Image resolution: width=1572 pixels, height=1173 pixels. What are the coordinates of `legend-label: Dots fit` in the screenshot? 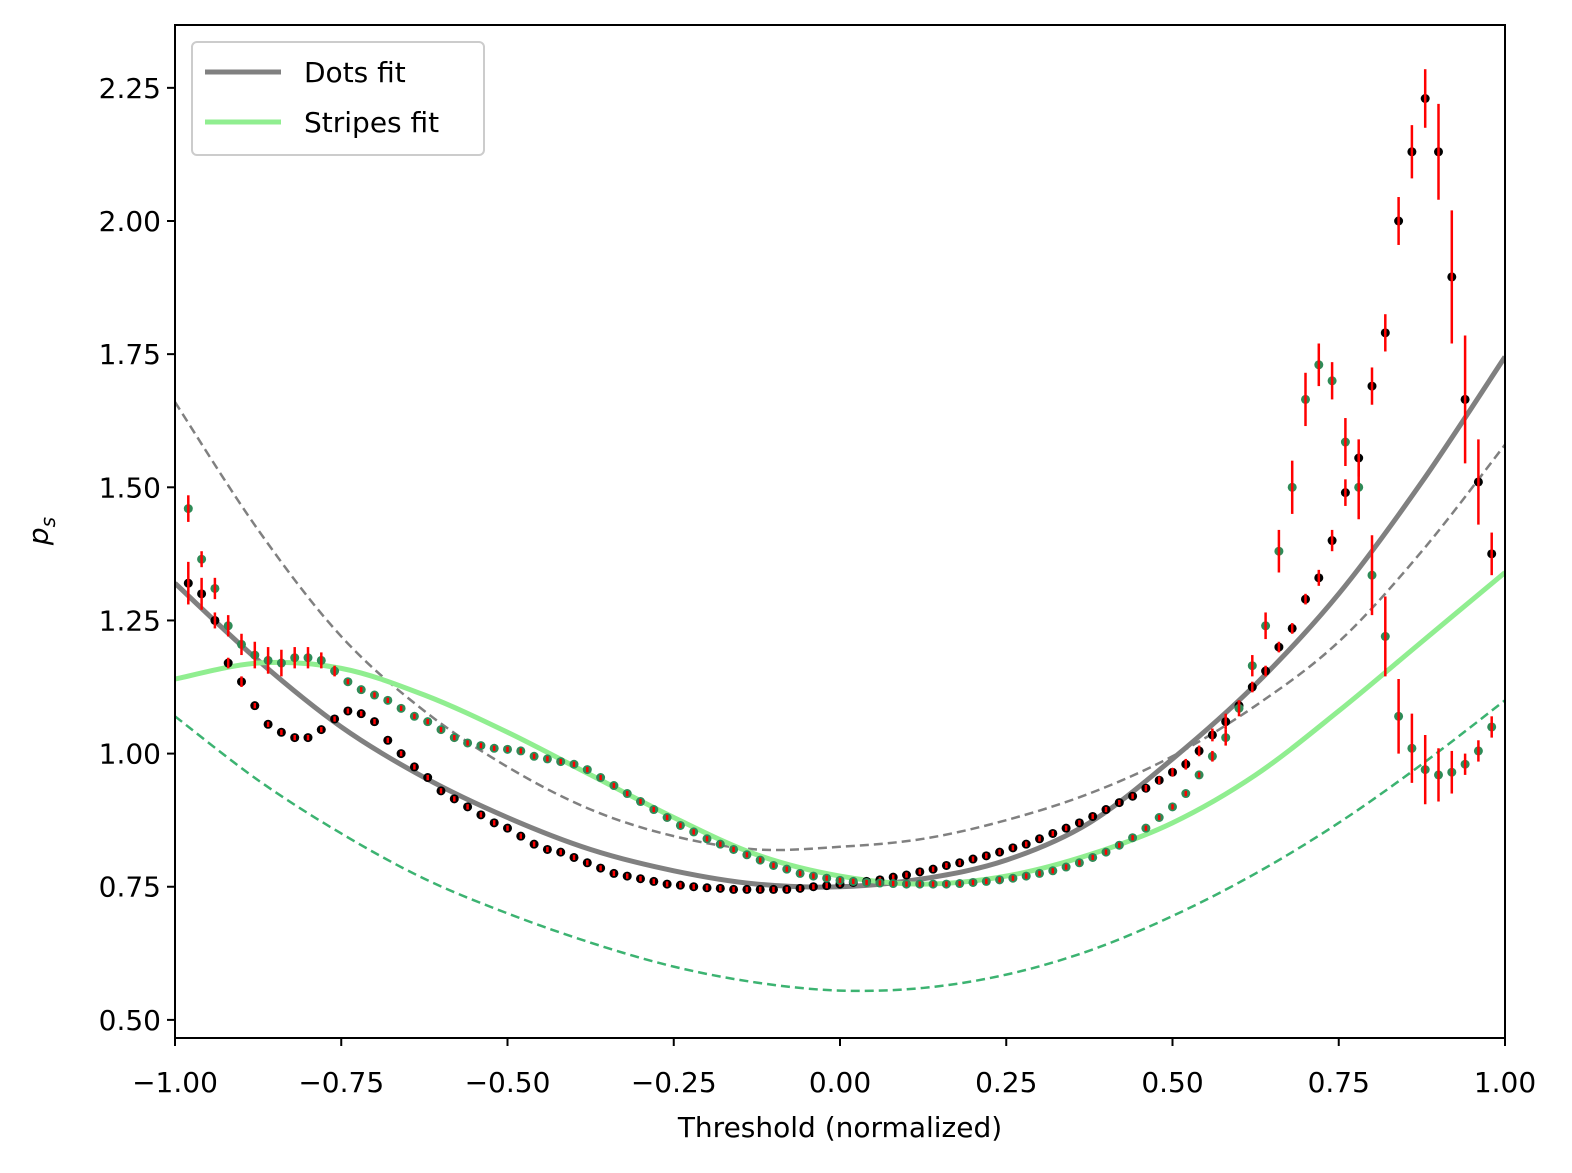 It's located at (355, 72).